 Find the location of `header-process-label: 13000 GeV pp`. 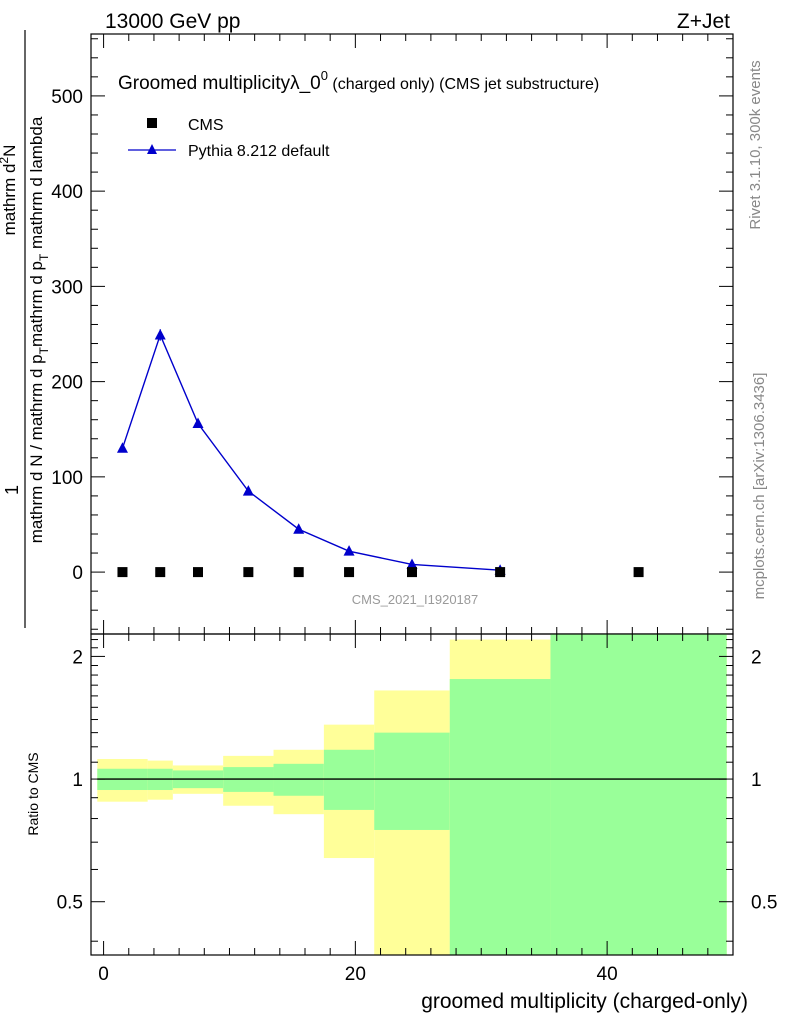

header-process-label: 13000 GeV pp is located at coordinates (172, 21).